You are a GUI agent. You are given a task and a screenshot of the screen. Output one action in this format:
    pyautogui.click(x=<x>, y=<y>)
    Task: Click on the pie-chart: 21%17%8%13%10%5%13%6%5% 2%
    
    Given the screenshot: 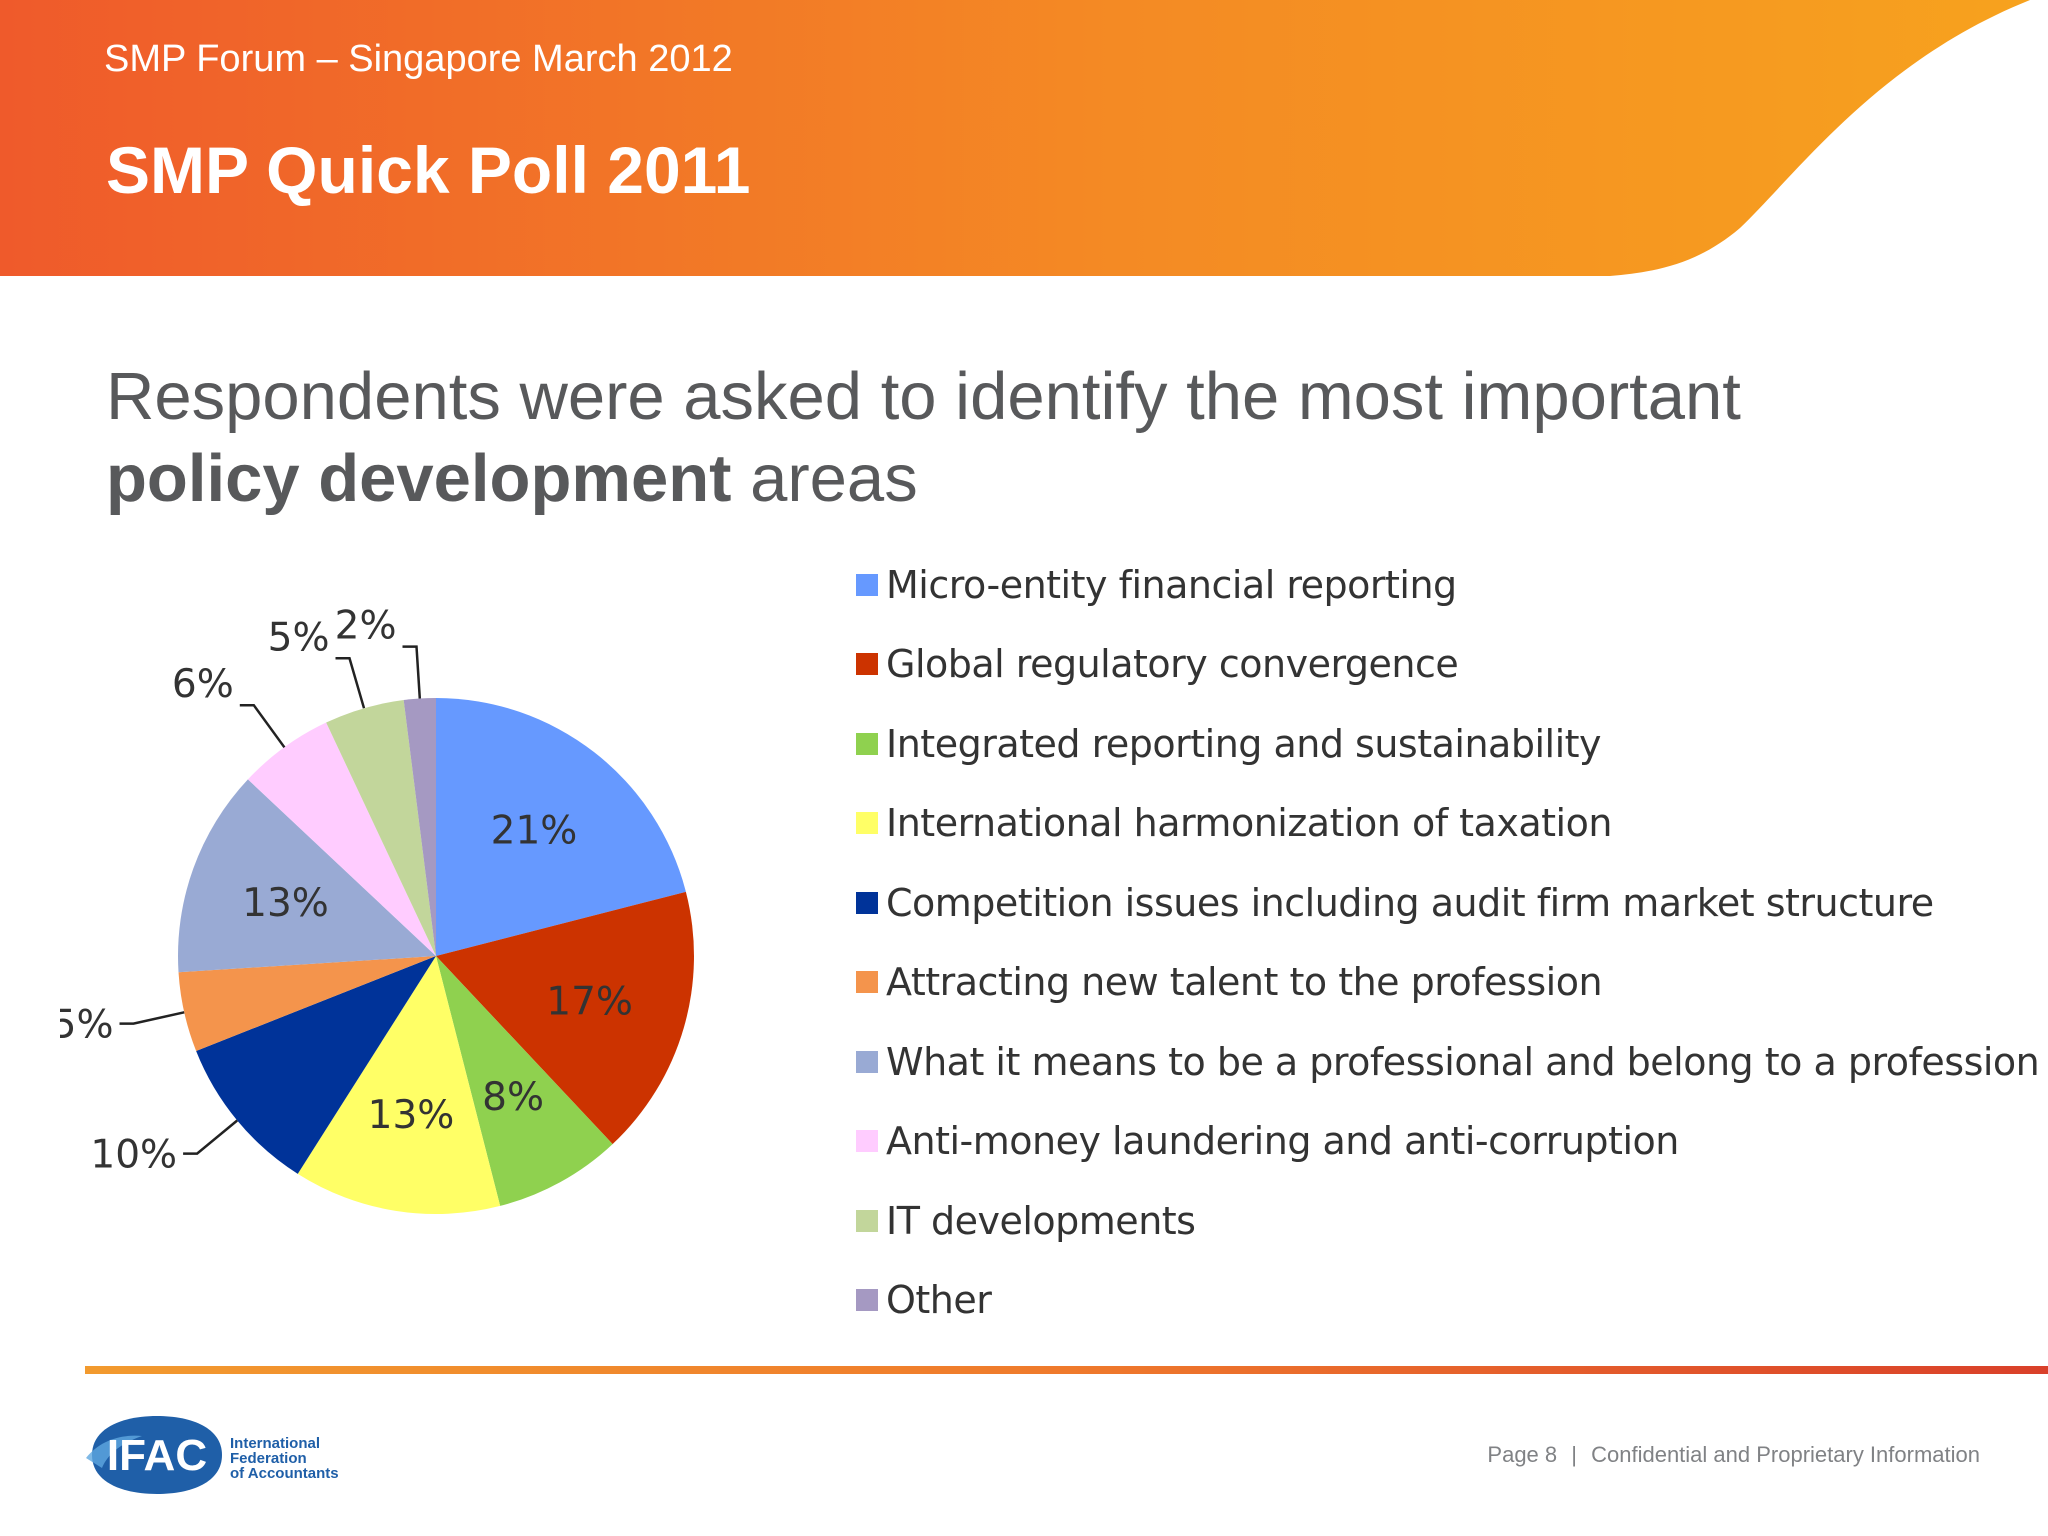 What is the action you would take?
    pyautogui.click(x=377, y=909)
    